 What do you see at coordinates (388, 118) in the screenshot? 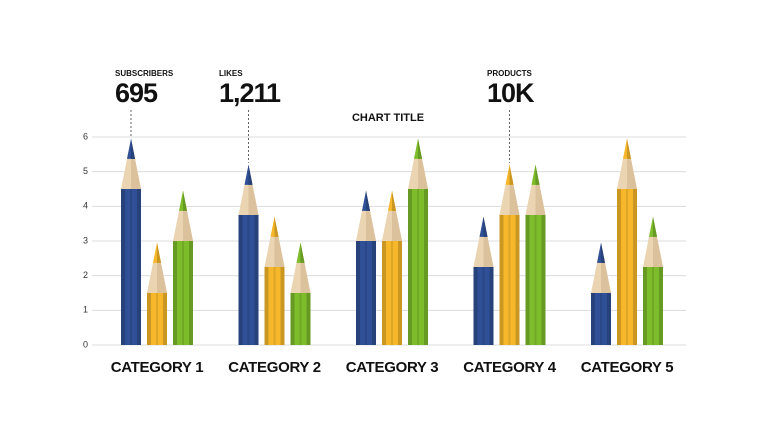
I see `chart-title: CHART TITLE` at bounding box center [388, 118].